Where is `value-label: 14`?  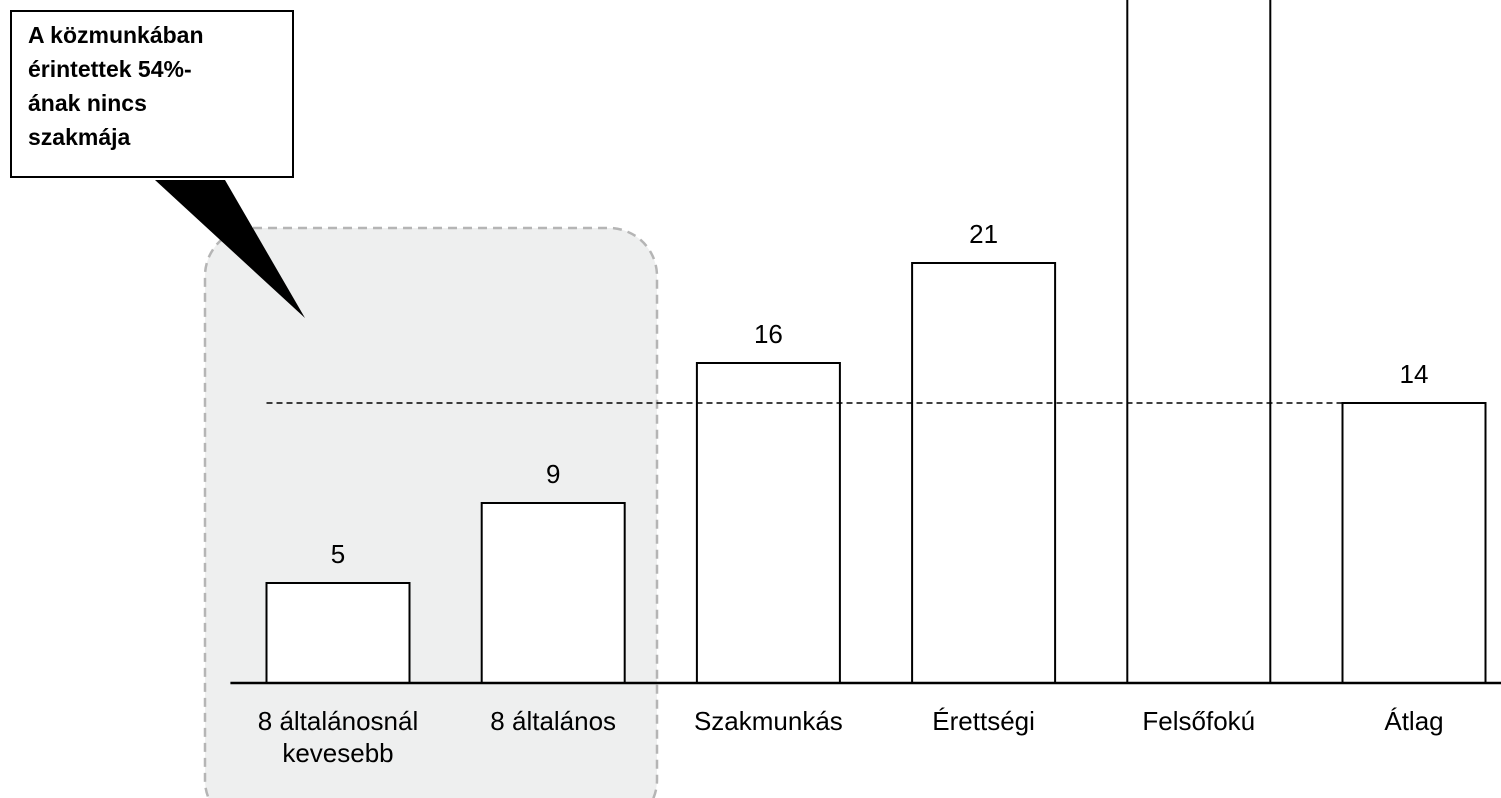 value-label: 14 is located at coordinates (1414, 374).